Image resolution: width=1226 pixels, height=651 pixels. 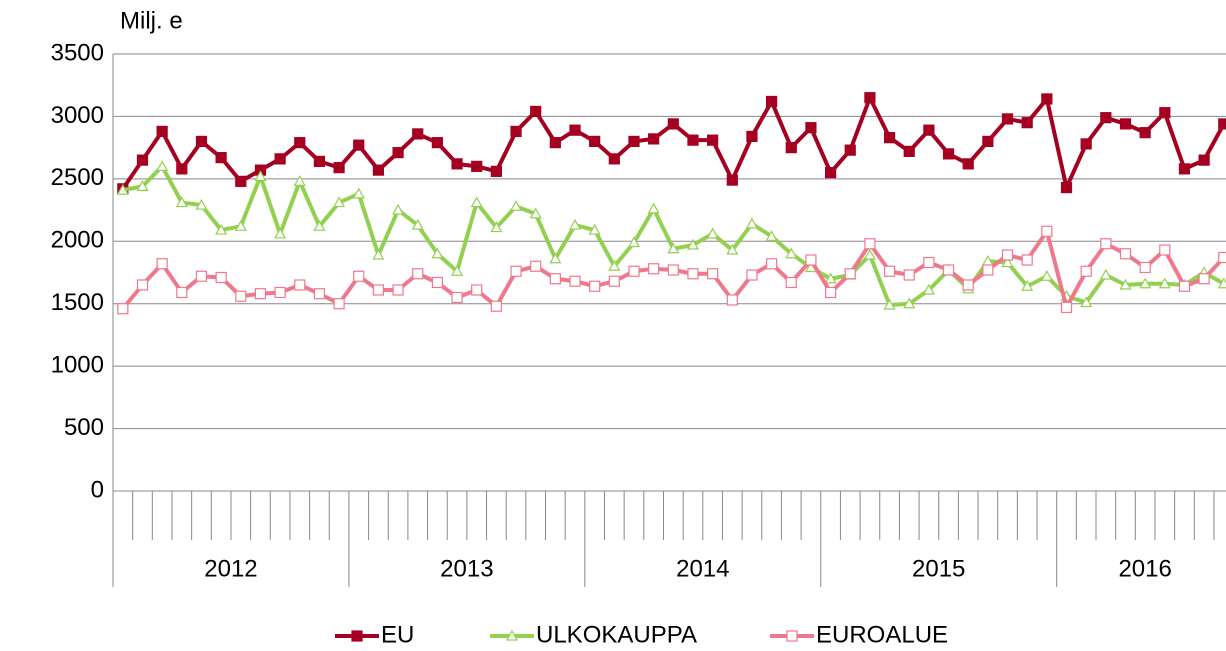 I want to click on y-tick-label: 3000, so click(x=77, y=115).